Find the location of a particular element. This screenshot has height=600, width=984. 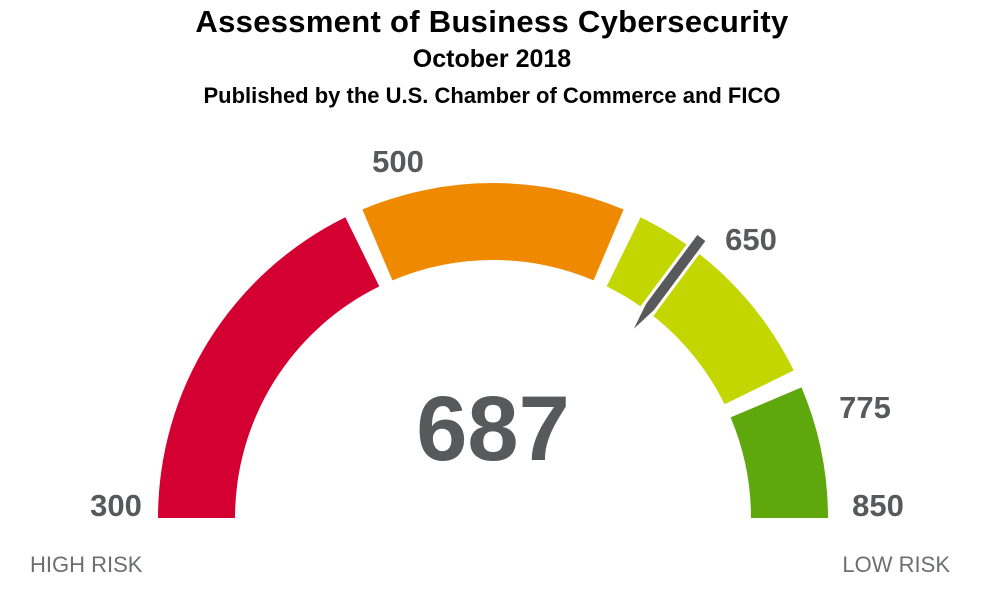

tick-label-500: 500 is located at coordinates (398, 161).